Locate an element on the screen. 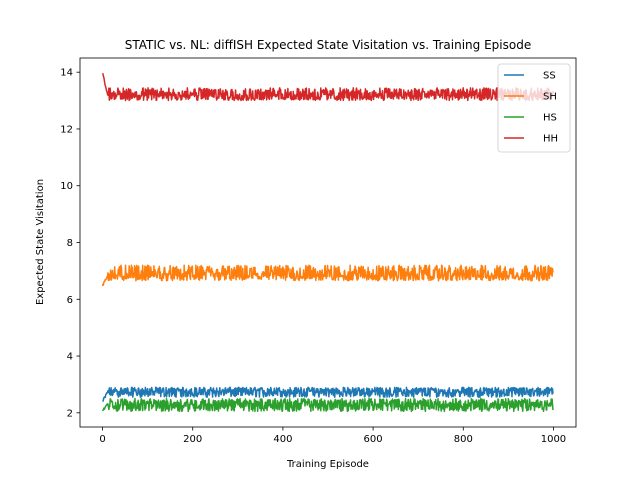  y-axis-title: Expected State Visitation is located at coordinates (40, 242).